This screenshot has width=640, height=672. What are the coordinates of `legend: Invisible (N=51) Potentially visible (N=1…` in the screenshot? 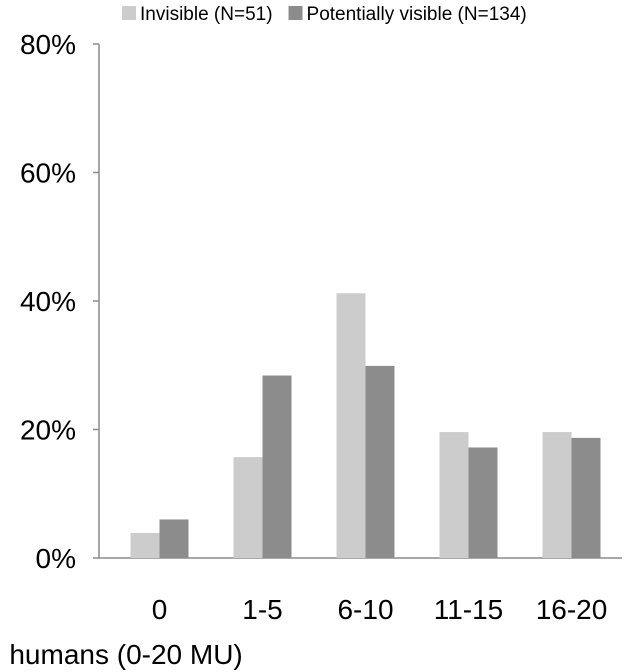 It's located at (324, 14).